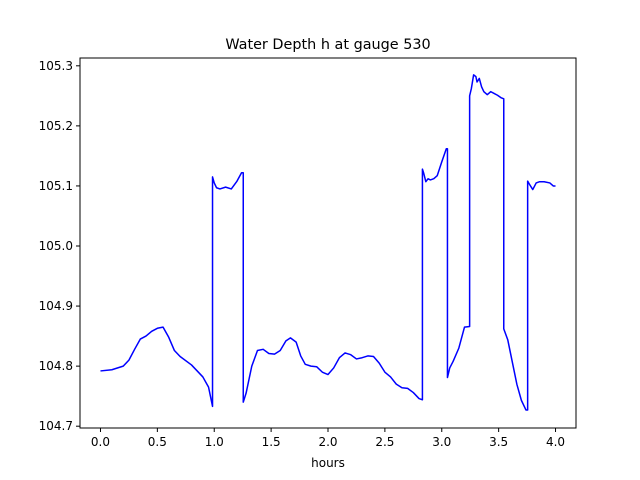 The width and height of the screenshot is (640, 480). What do you see at coordinates (56, 186) in the screenshot?
I see `y-tick-label: 105.1` at bounding box center [56, 186].